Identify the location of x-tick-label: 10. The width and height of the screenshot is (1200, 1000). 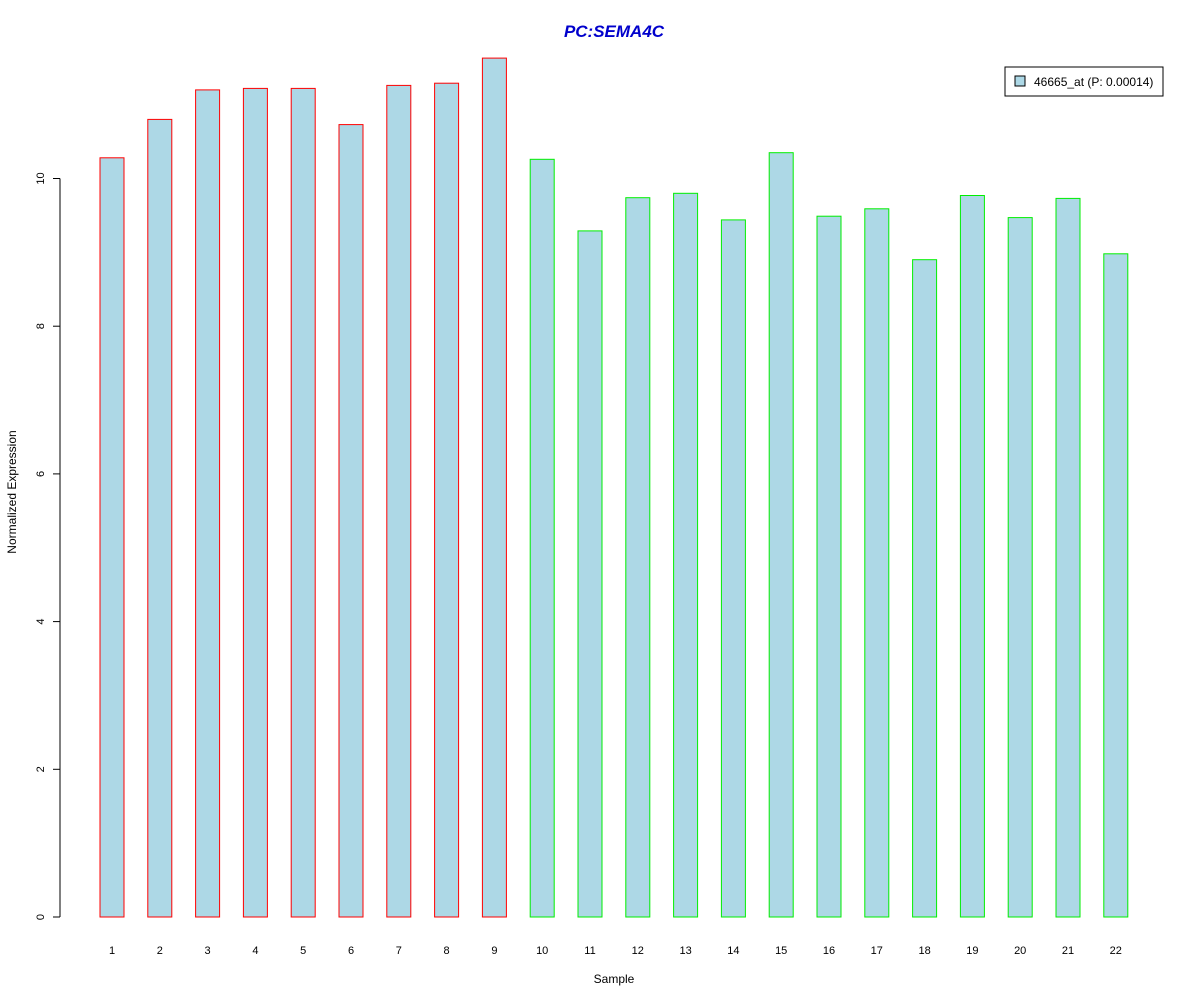
(542, 951).